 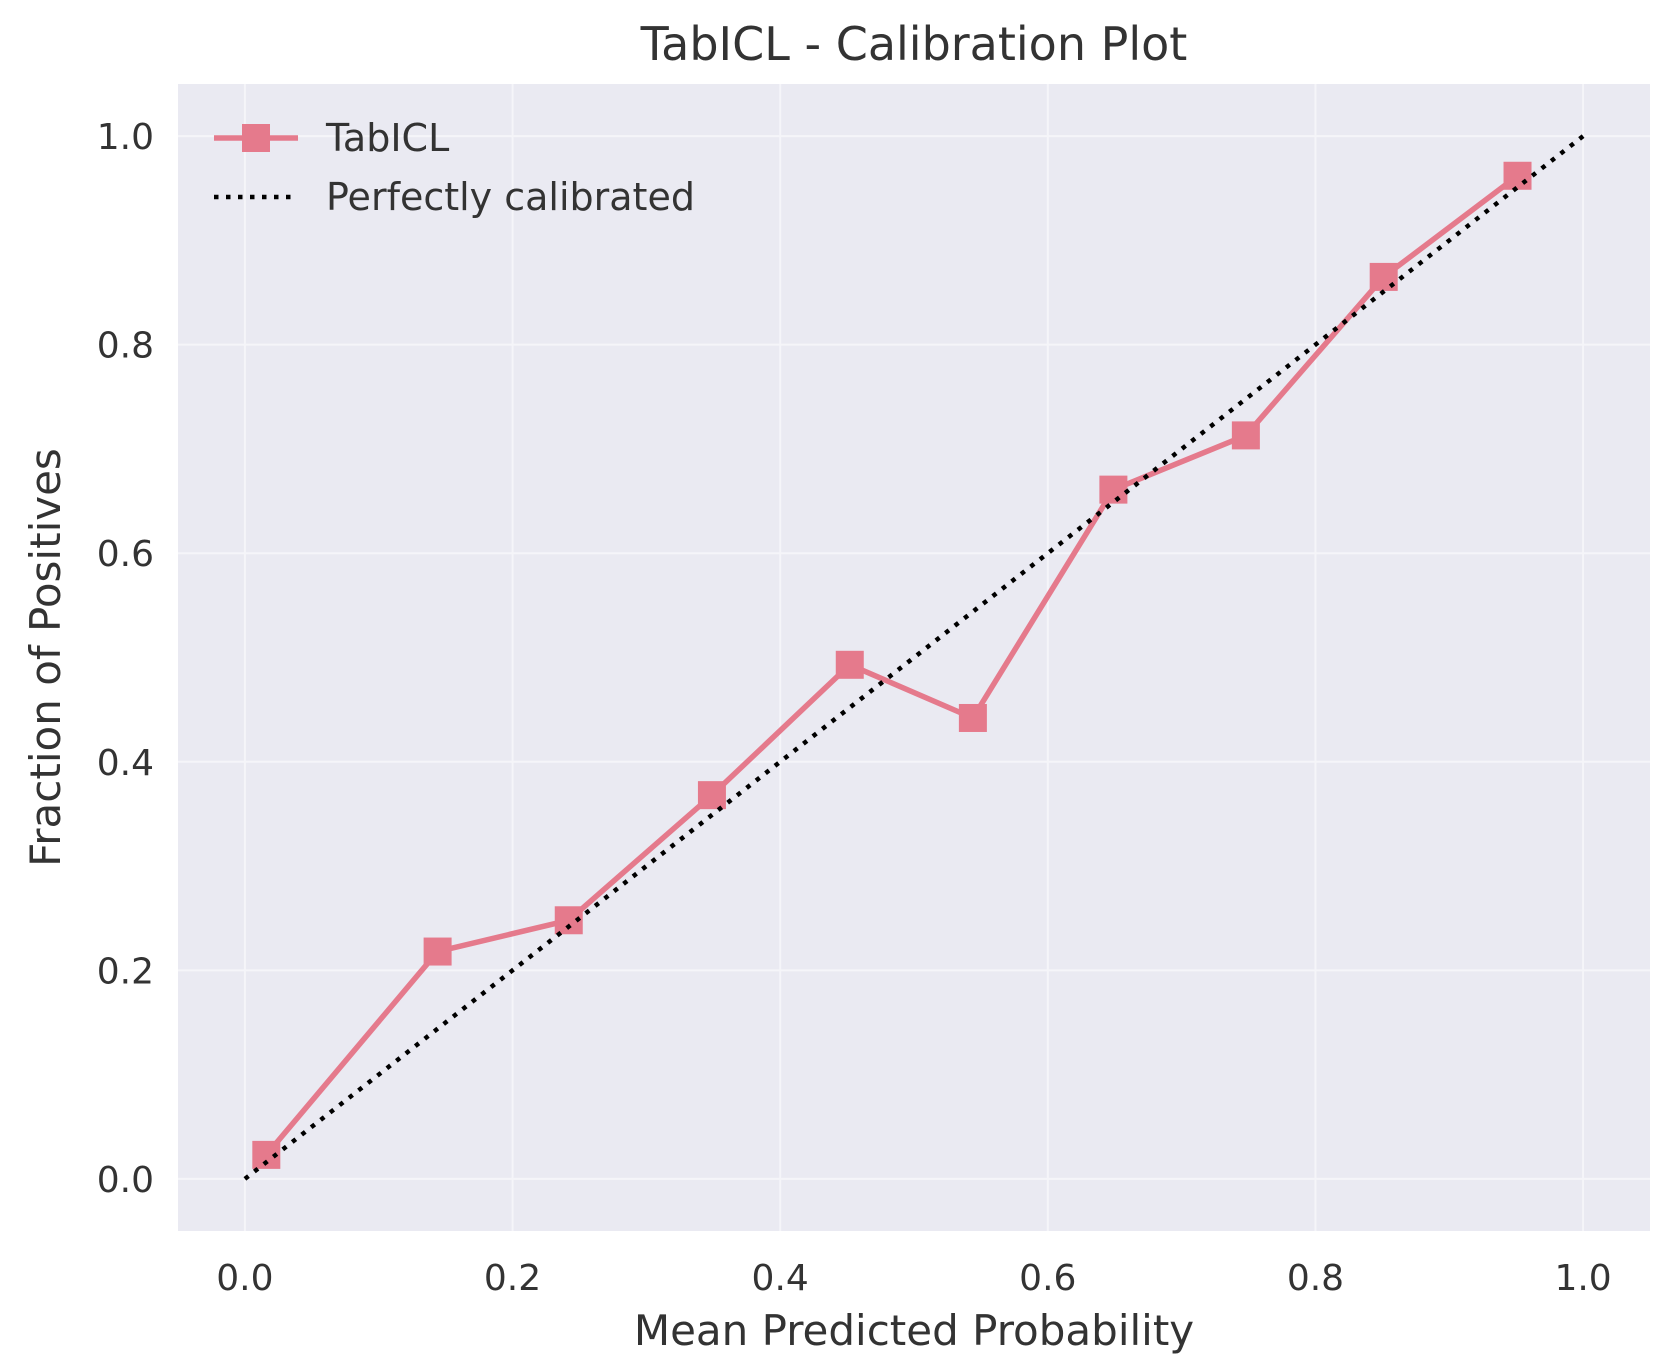 I want to click on x-tick-label: 0.6, so click(x=1047, y=1278).